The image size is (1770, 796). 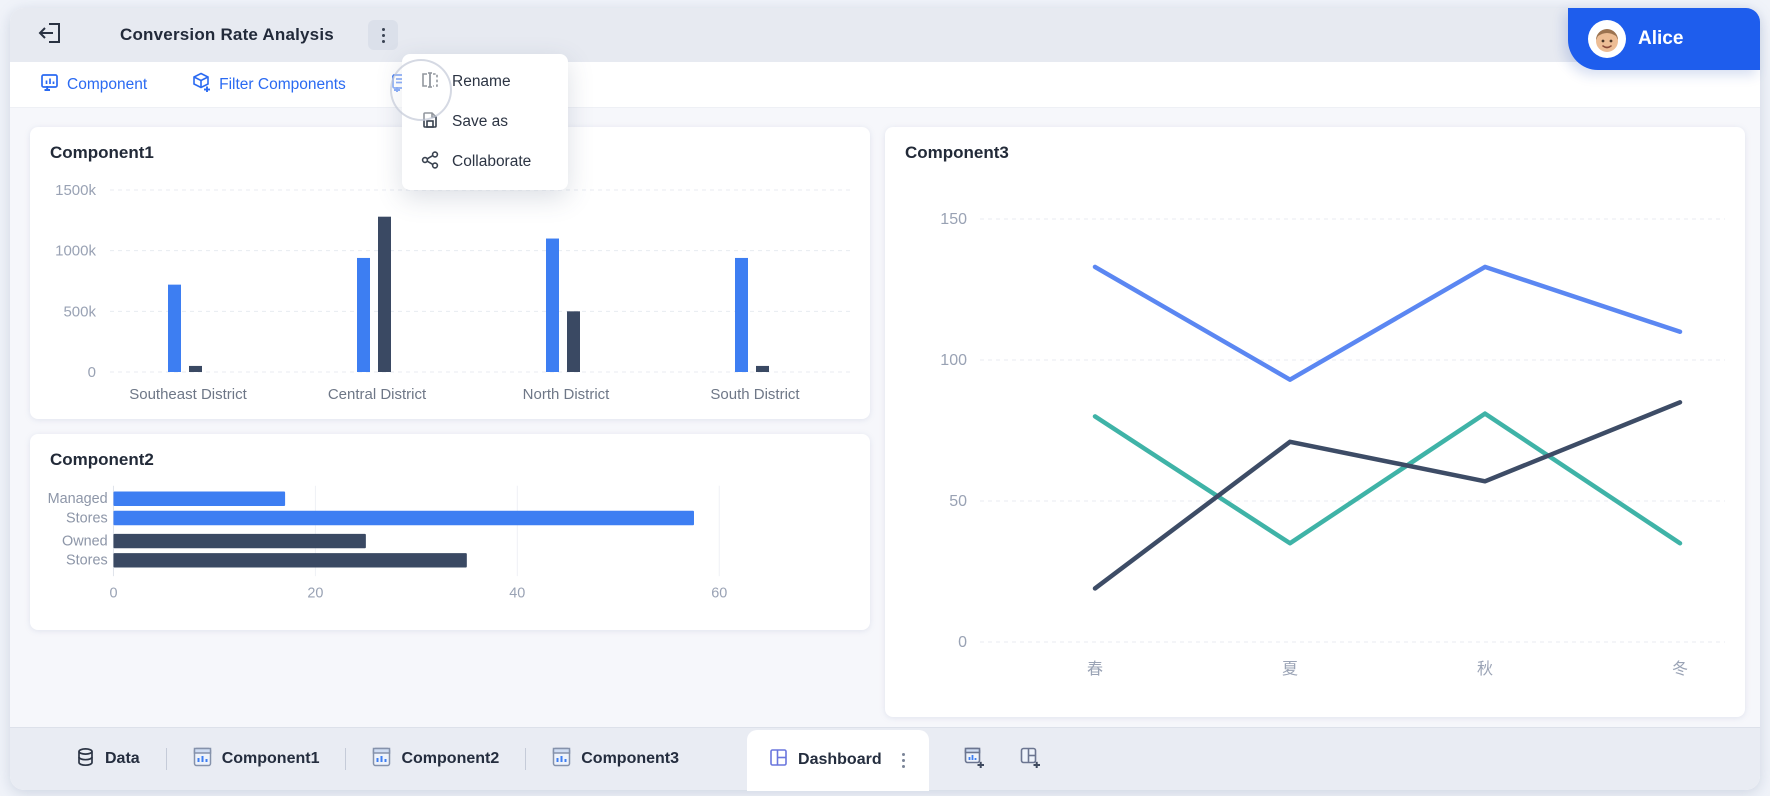 I want to click on dashboard-tab-kebab-icon, so click(x=903, y=760).